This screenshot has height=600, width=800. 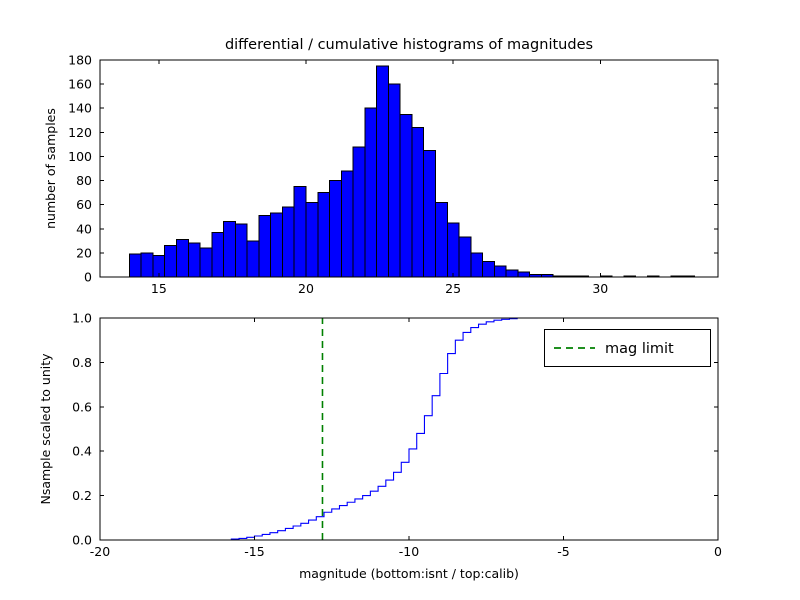 What do you see at coordinates (80, 132) in the screenshot?
I see `y-tick-label: 120` at bounding box center [80, 132].